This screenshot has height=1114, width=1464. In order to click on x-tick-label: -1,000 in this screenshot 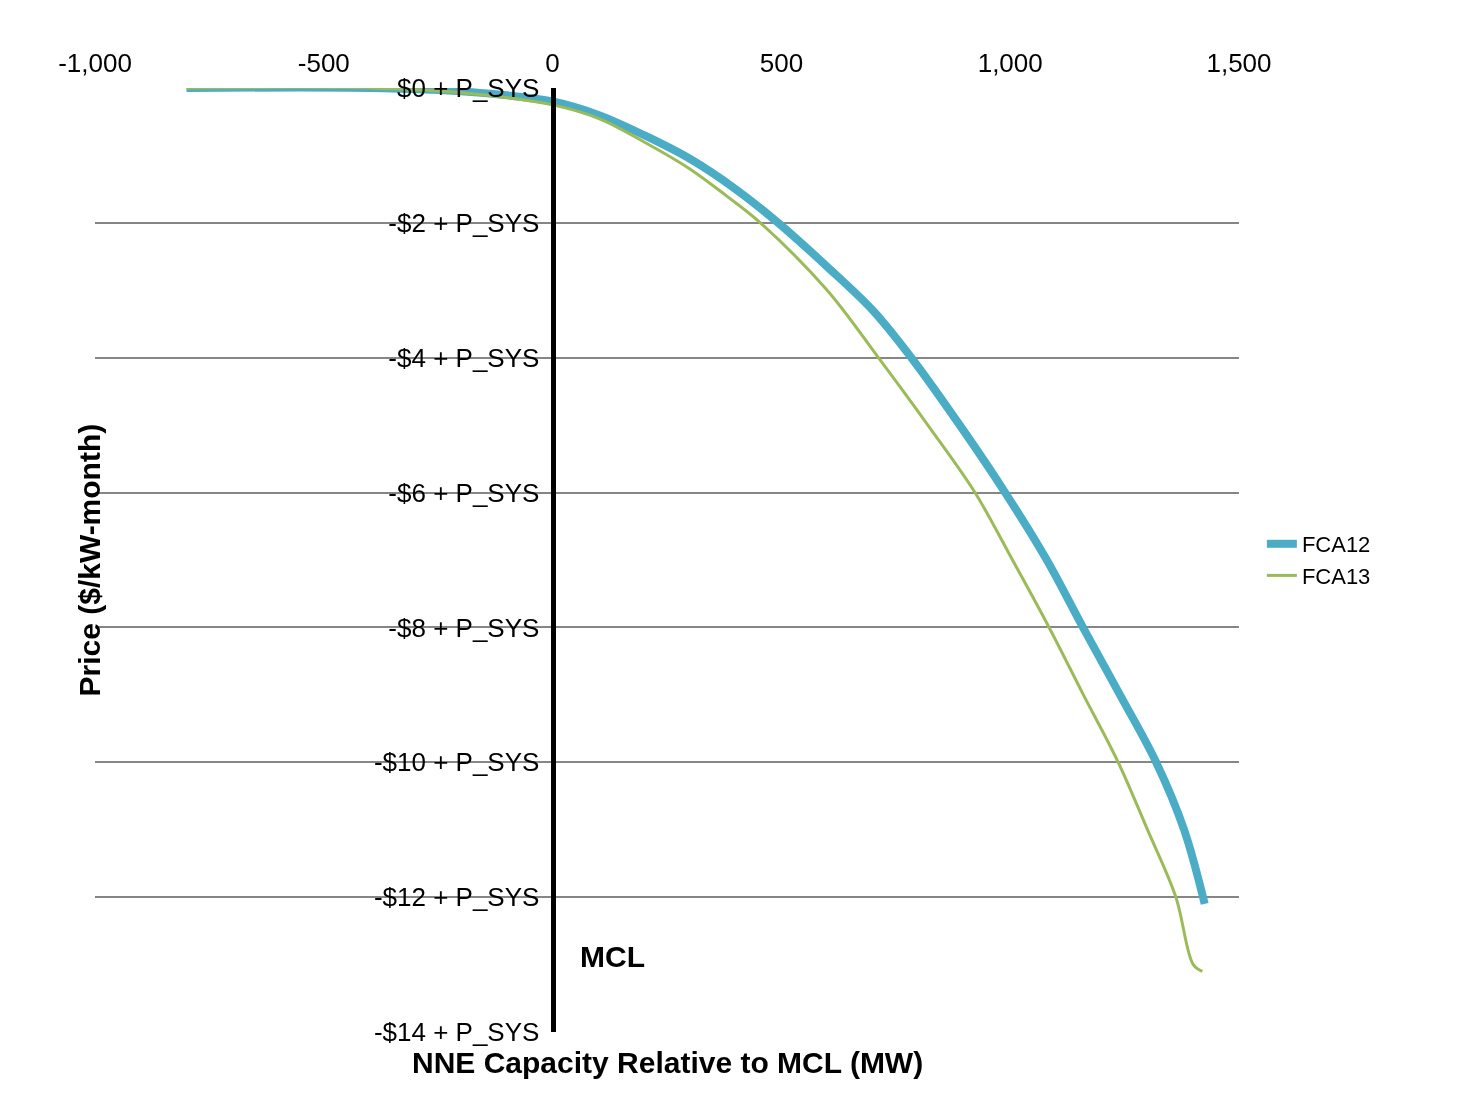, I will do `click(95, 62)`.